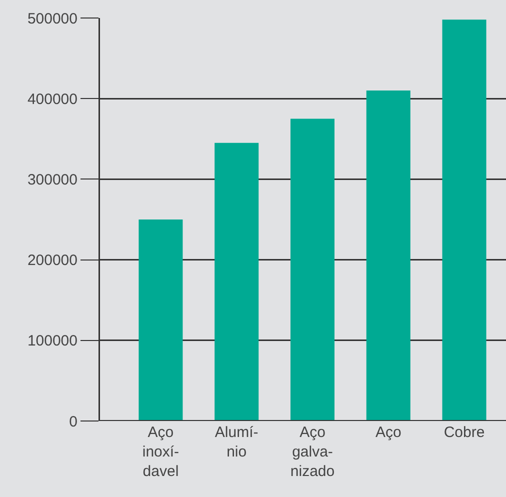  Describe the element at coordinates (161, 452) in the screenshot. I see `x-tick-label: Aço inoxí- davel` at that location.